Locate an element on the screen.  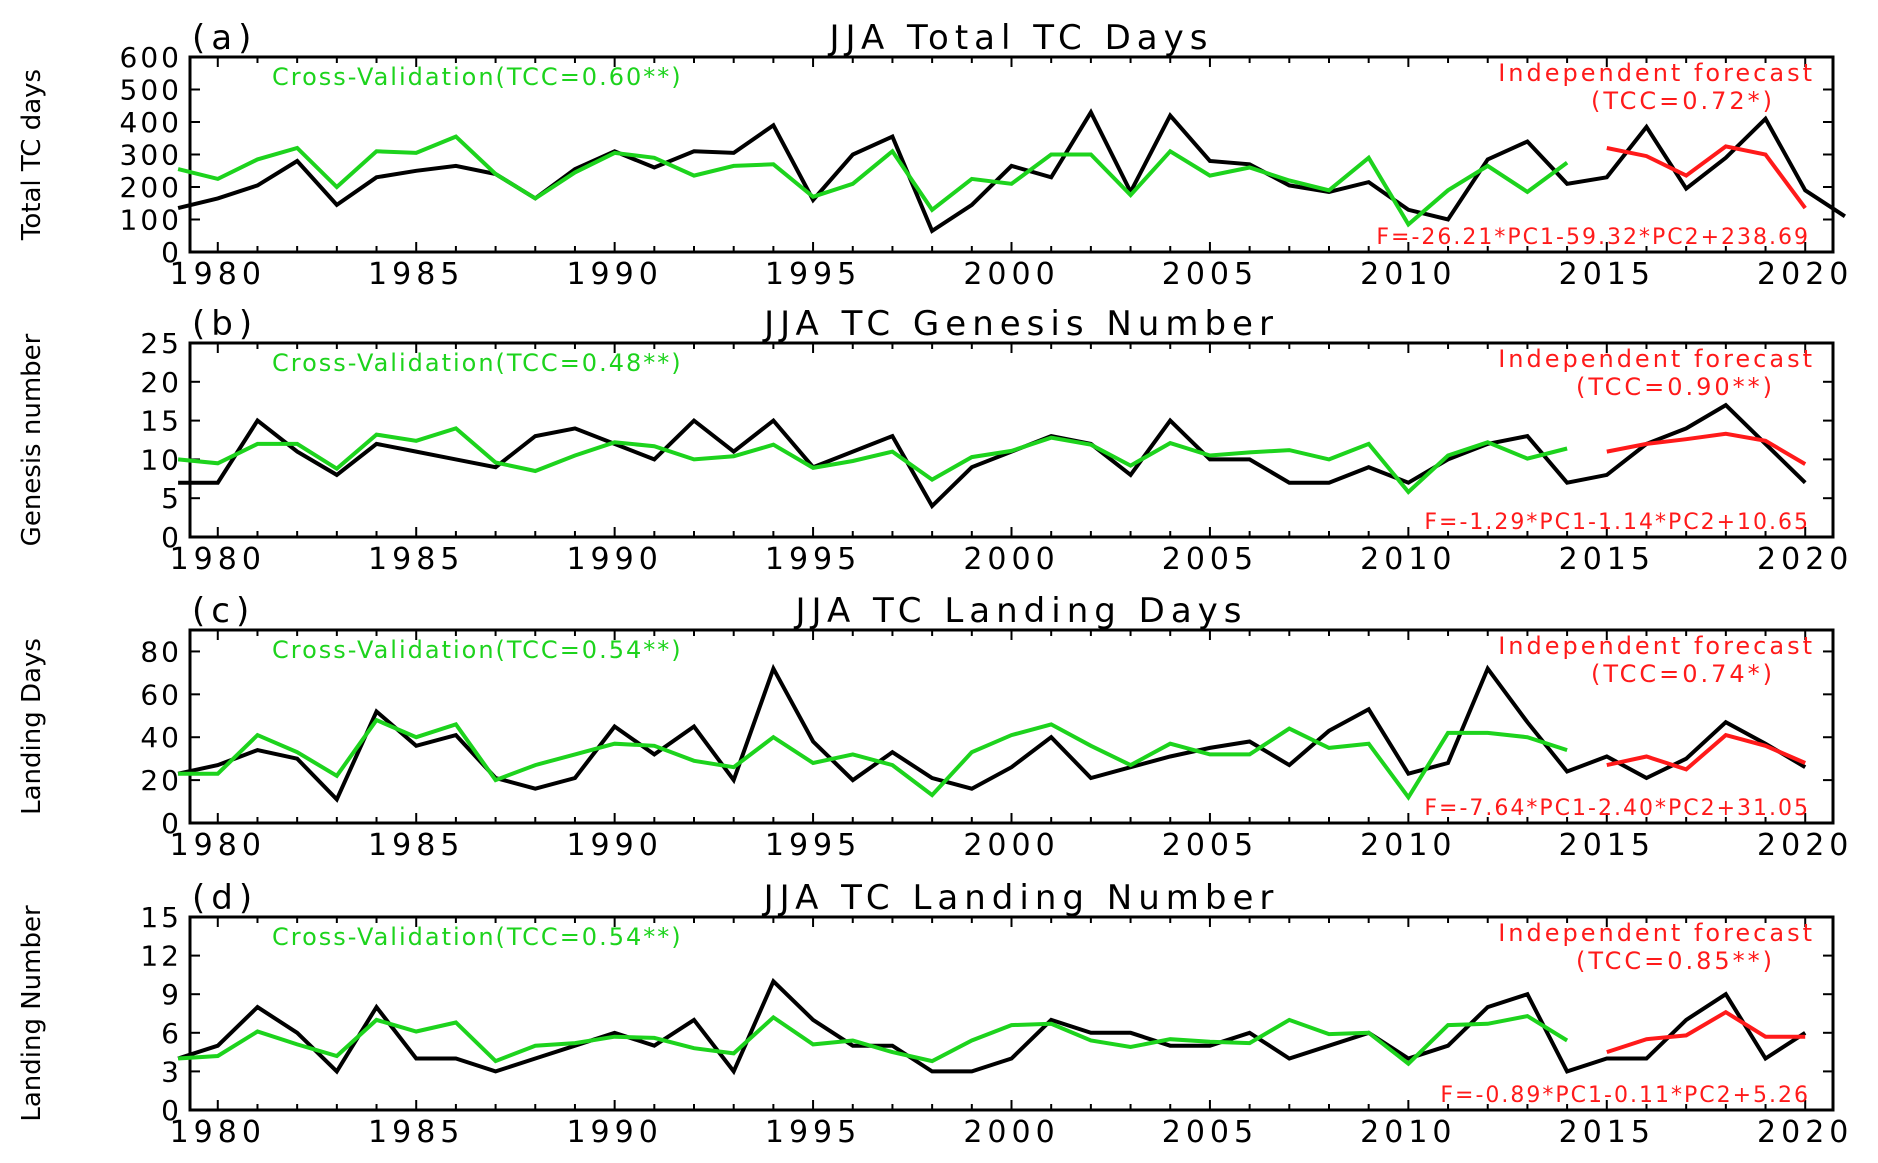
forecast-tcc-label: (TCC=0.85**) is located at coordinates (1675, 961).